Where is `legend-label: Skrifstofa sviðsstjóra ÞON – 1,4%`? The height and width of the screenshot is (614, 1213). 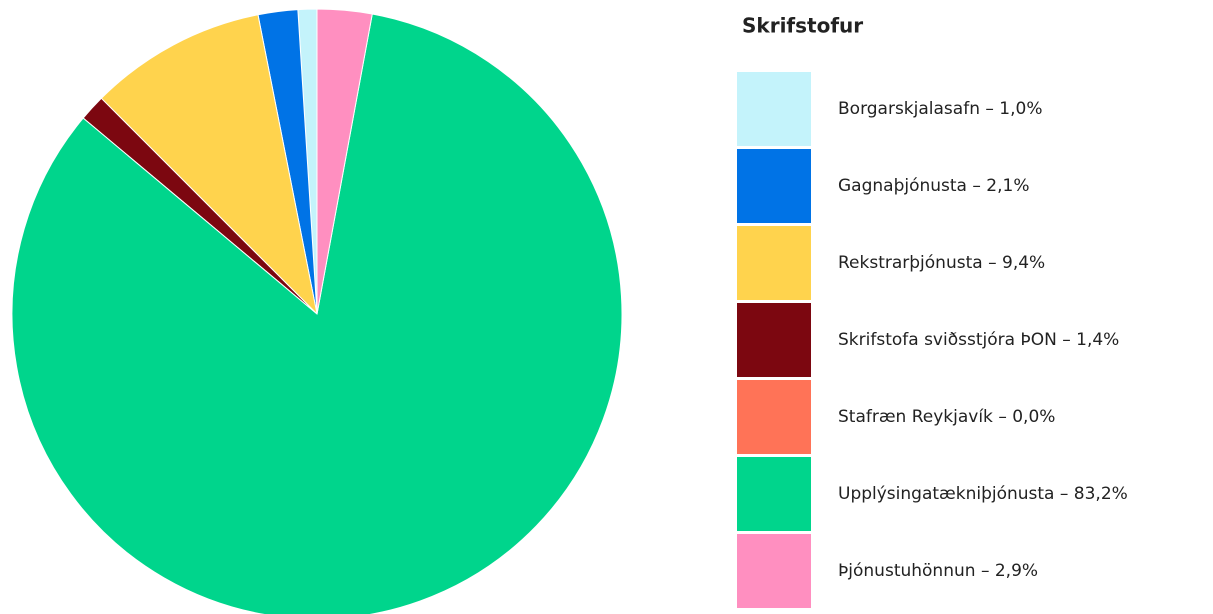
legend-label: Skrifstofa sviðsstjóra ÞON – 1,4% is located at coordinates (978, 340).